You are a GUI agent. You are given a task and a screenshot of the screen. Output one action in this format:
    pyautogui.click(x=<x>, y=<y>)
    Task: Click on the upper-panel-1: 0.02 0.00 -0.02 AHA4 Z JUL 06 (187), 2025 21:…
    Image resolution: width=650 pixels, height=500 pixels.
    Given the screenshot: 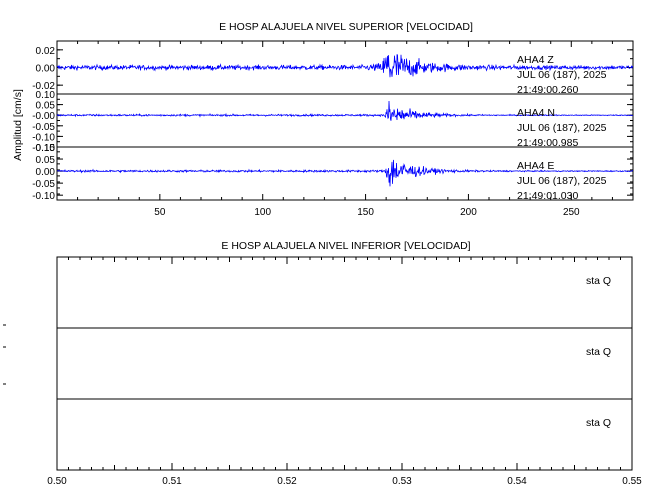 What is the action you would take?
    pyautogui.click(x=333, y=68)
    